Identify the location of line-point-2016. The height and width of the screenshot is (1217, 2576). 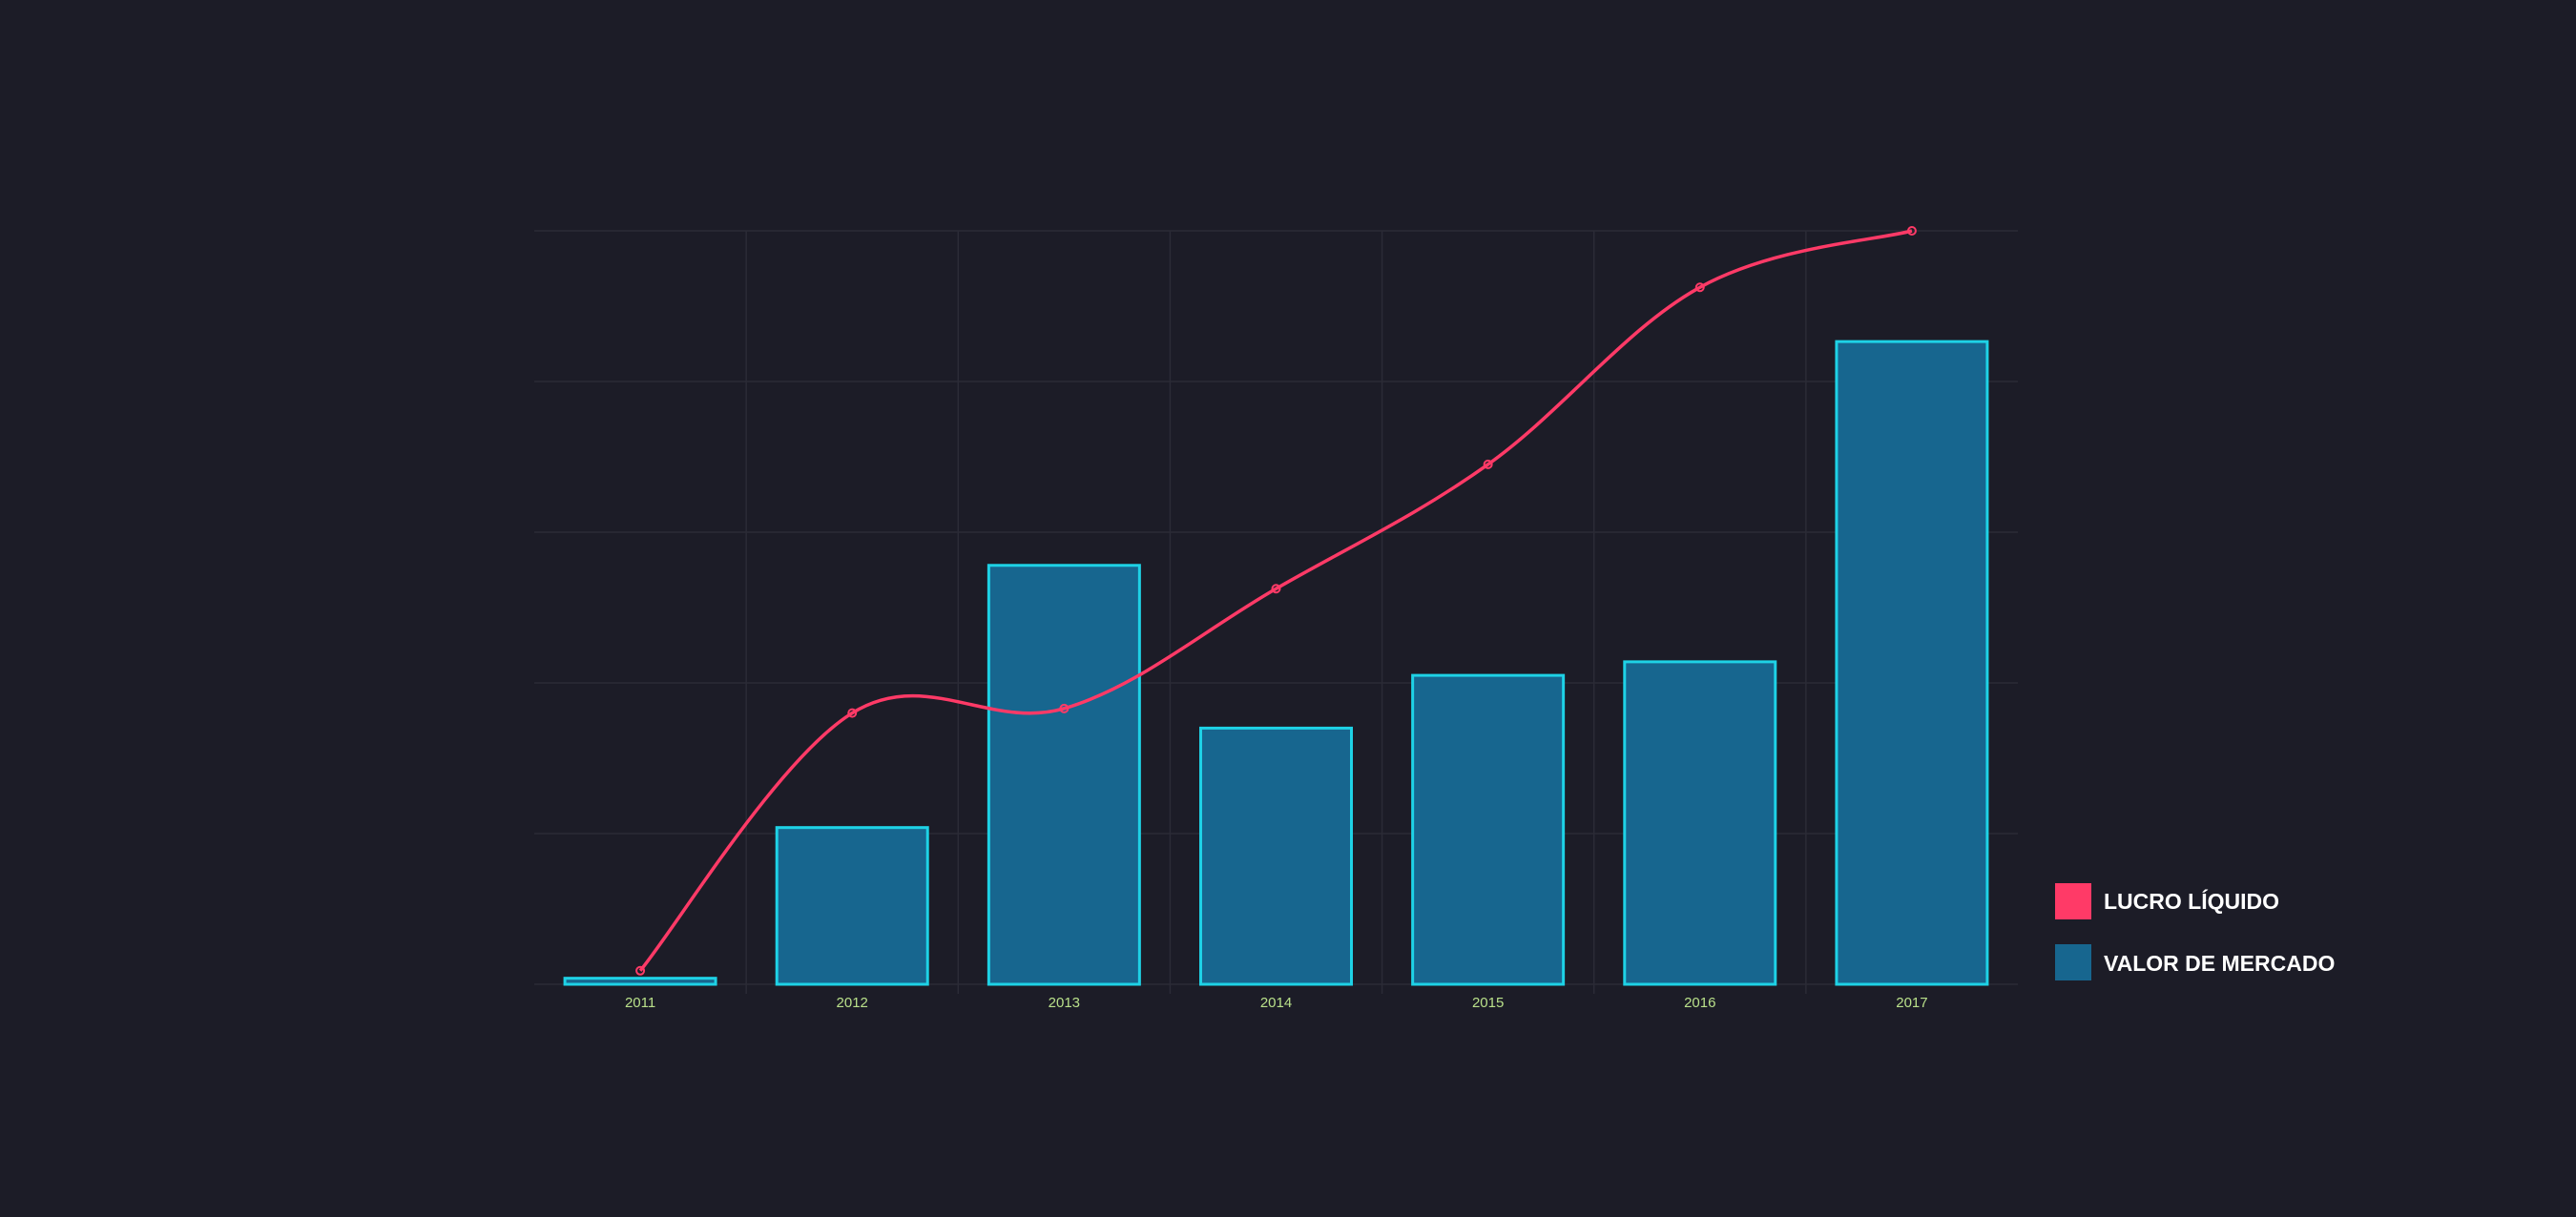
(1699, 287).